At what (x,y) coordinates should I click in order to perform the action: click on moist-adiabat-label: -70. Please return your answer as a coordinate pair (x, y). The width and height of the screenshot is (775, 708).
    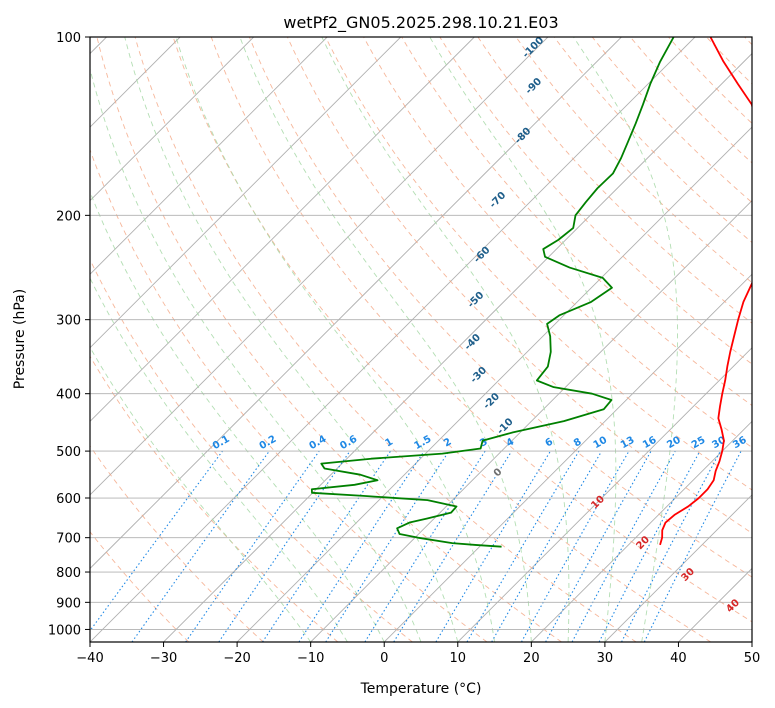
    Looking at the image, I should click on (498, 200).